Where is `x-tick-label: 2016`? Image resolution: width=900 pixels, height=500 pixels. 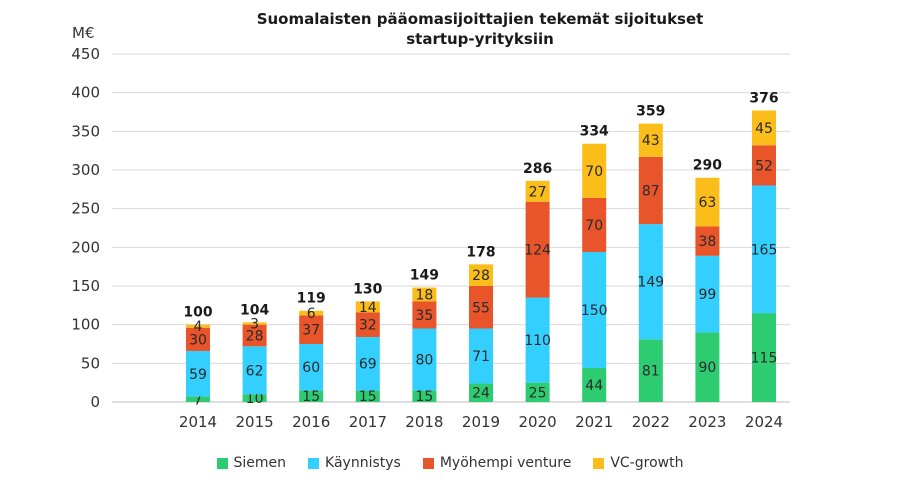 x-tick-label: 2016 is located at coordinates (311, 422).